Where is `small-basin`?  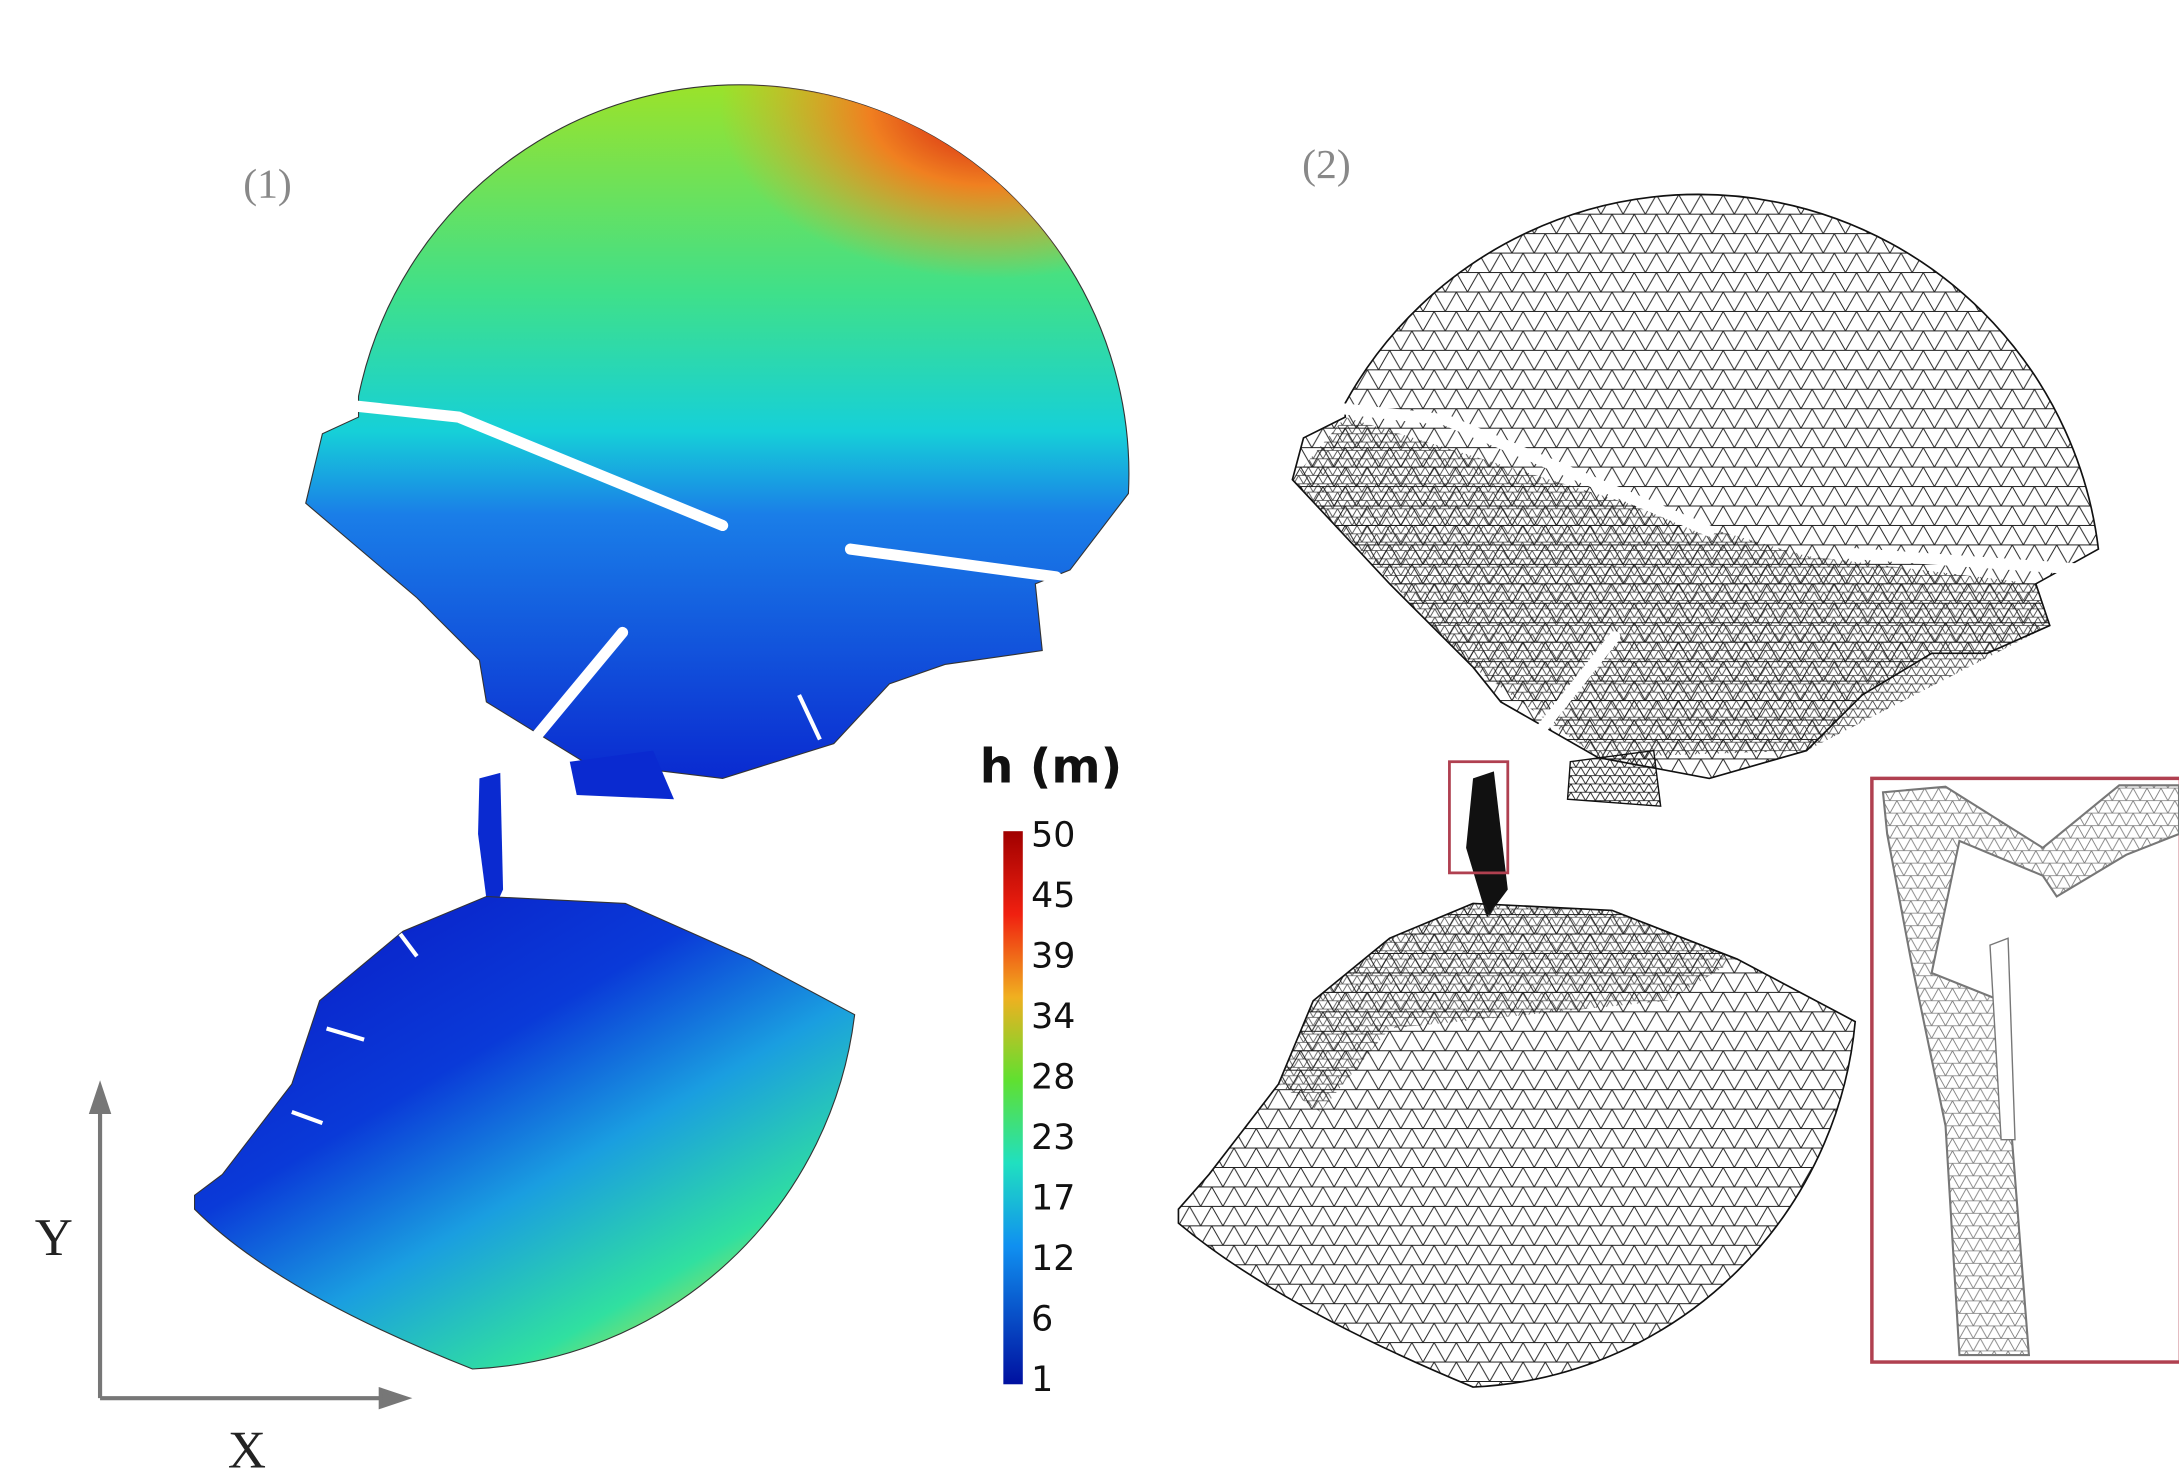
small-basin is located at coordinates (621, 775).